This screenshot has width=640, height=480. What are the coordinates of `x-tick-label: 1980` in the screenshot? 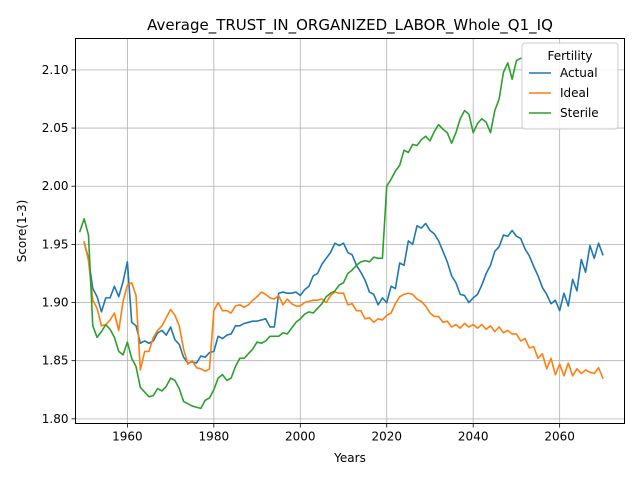 It's located at (214, 437).